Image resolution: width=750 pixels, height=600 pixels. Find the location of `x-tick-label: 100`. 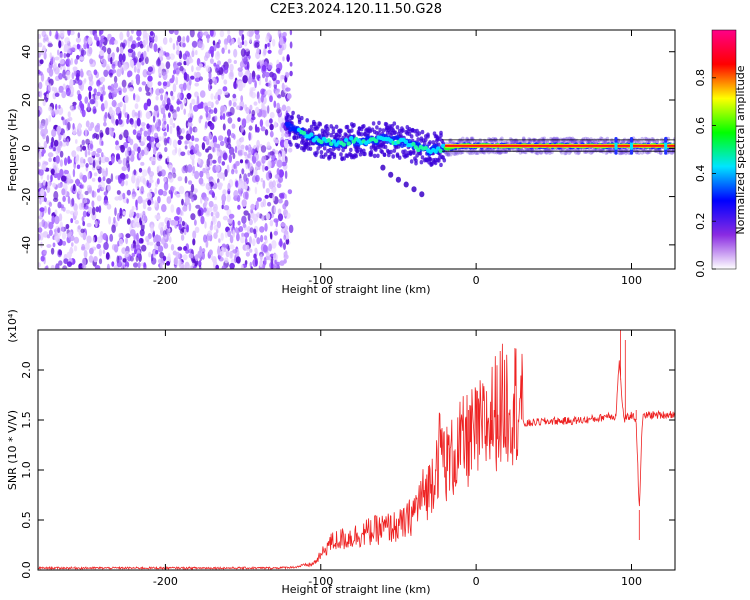

x-tick-label: 100 is located at coordinates (631, 280).